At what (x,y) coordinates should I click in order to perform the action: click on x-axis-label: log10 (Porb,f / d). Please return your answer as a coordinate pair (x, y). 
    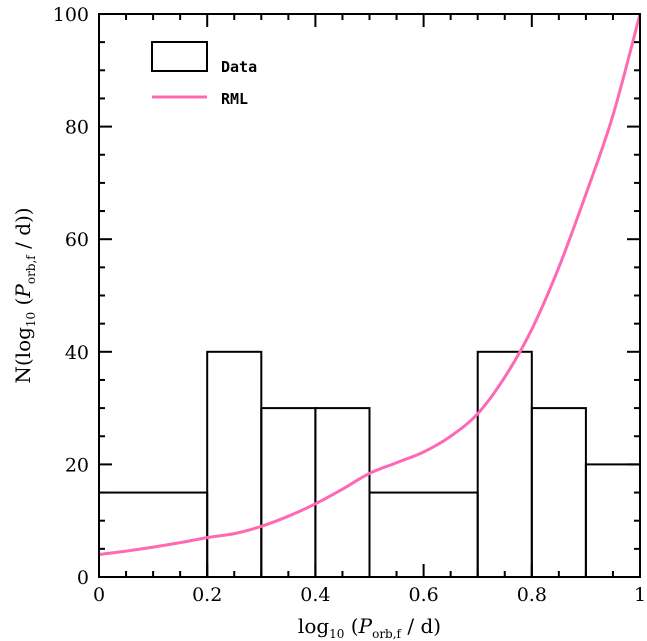
    Looking at the image, I should click on (369, 627).